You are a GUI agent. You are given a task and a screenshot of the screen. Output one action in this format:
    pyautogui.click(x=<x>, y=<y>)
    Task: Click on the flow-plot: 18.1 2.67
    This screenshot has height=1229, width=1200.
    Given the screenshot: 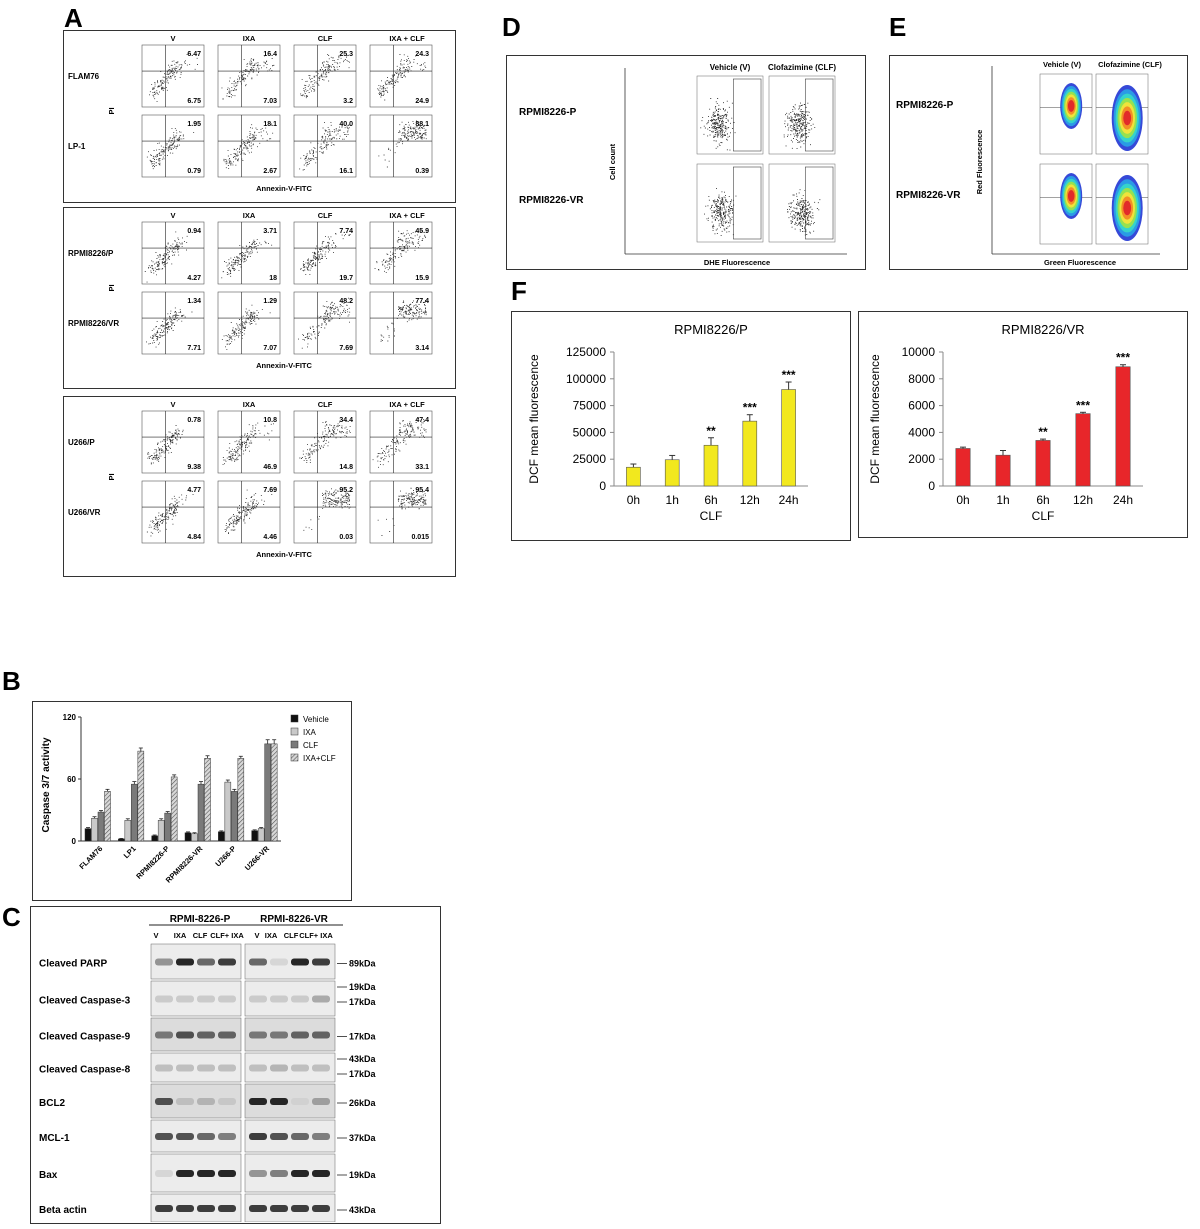 What is the action you would take?
    pyautogui.click(x=249, y=146)
    